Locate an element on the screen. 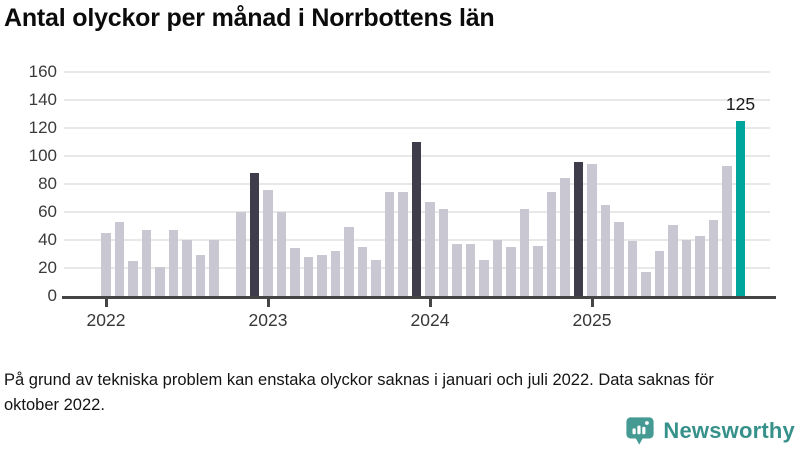 The image size is (800, 450). x-tick-2025 is located at coordinates (592, 303).